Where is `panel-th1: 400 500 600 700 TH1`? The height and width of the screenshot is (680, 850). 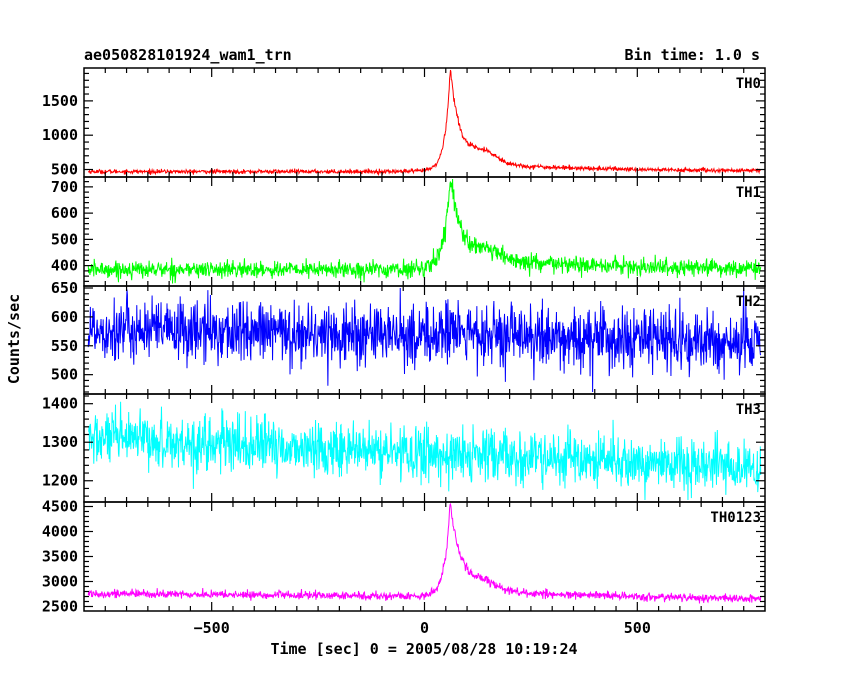 panel-th1: 400 500 600 700 TH1 is located at coordinates (408, 231).